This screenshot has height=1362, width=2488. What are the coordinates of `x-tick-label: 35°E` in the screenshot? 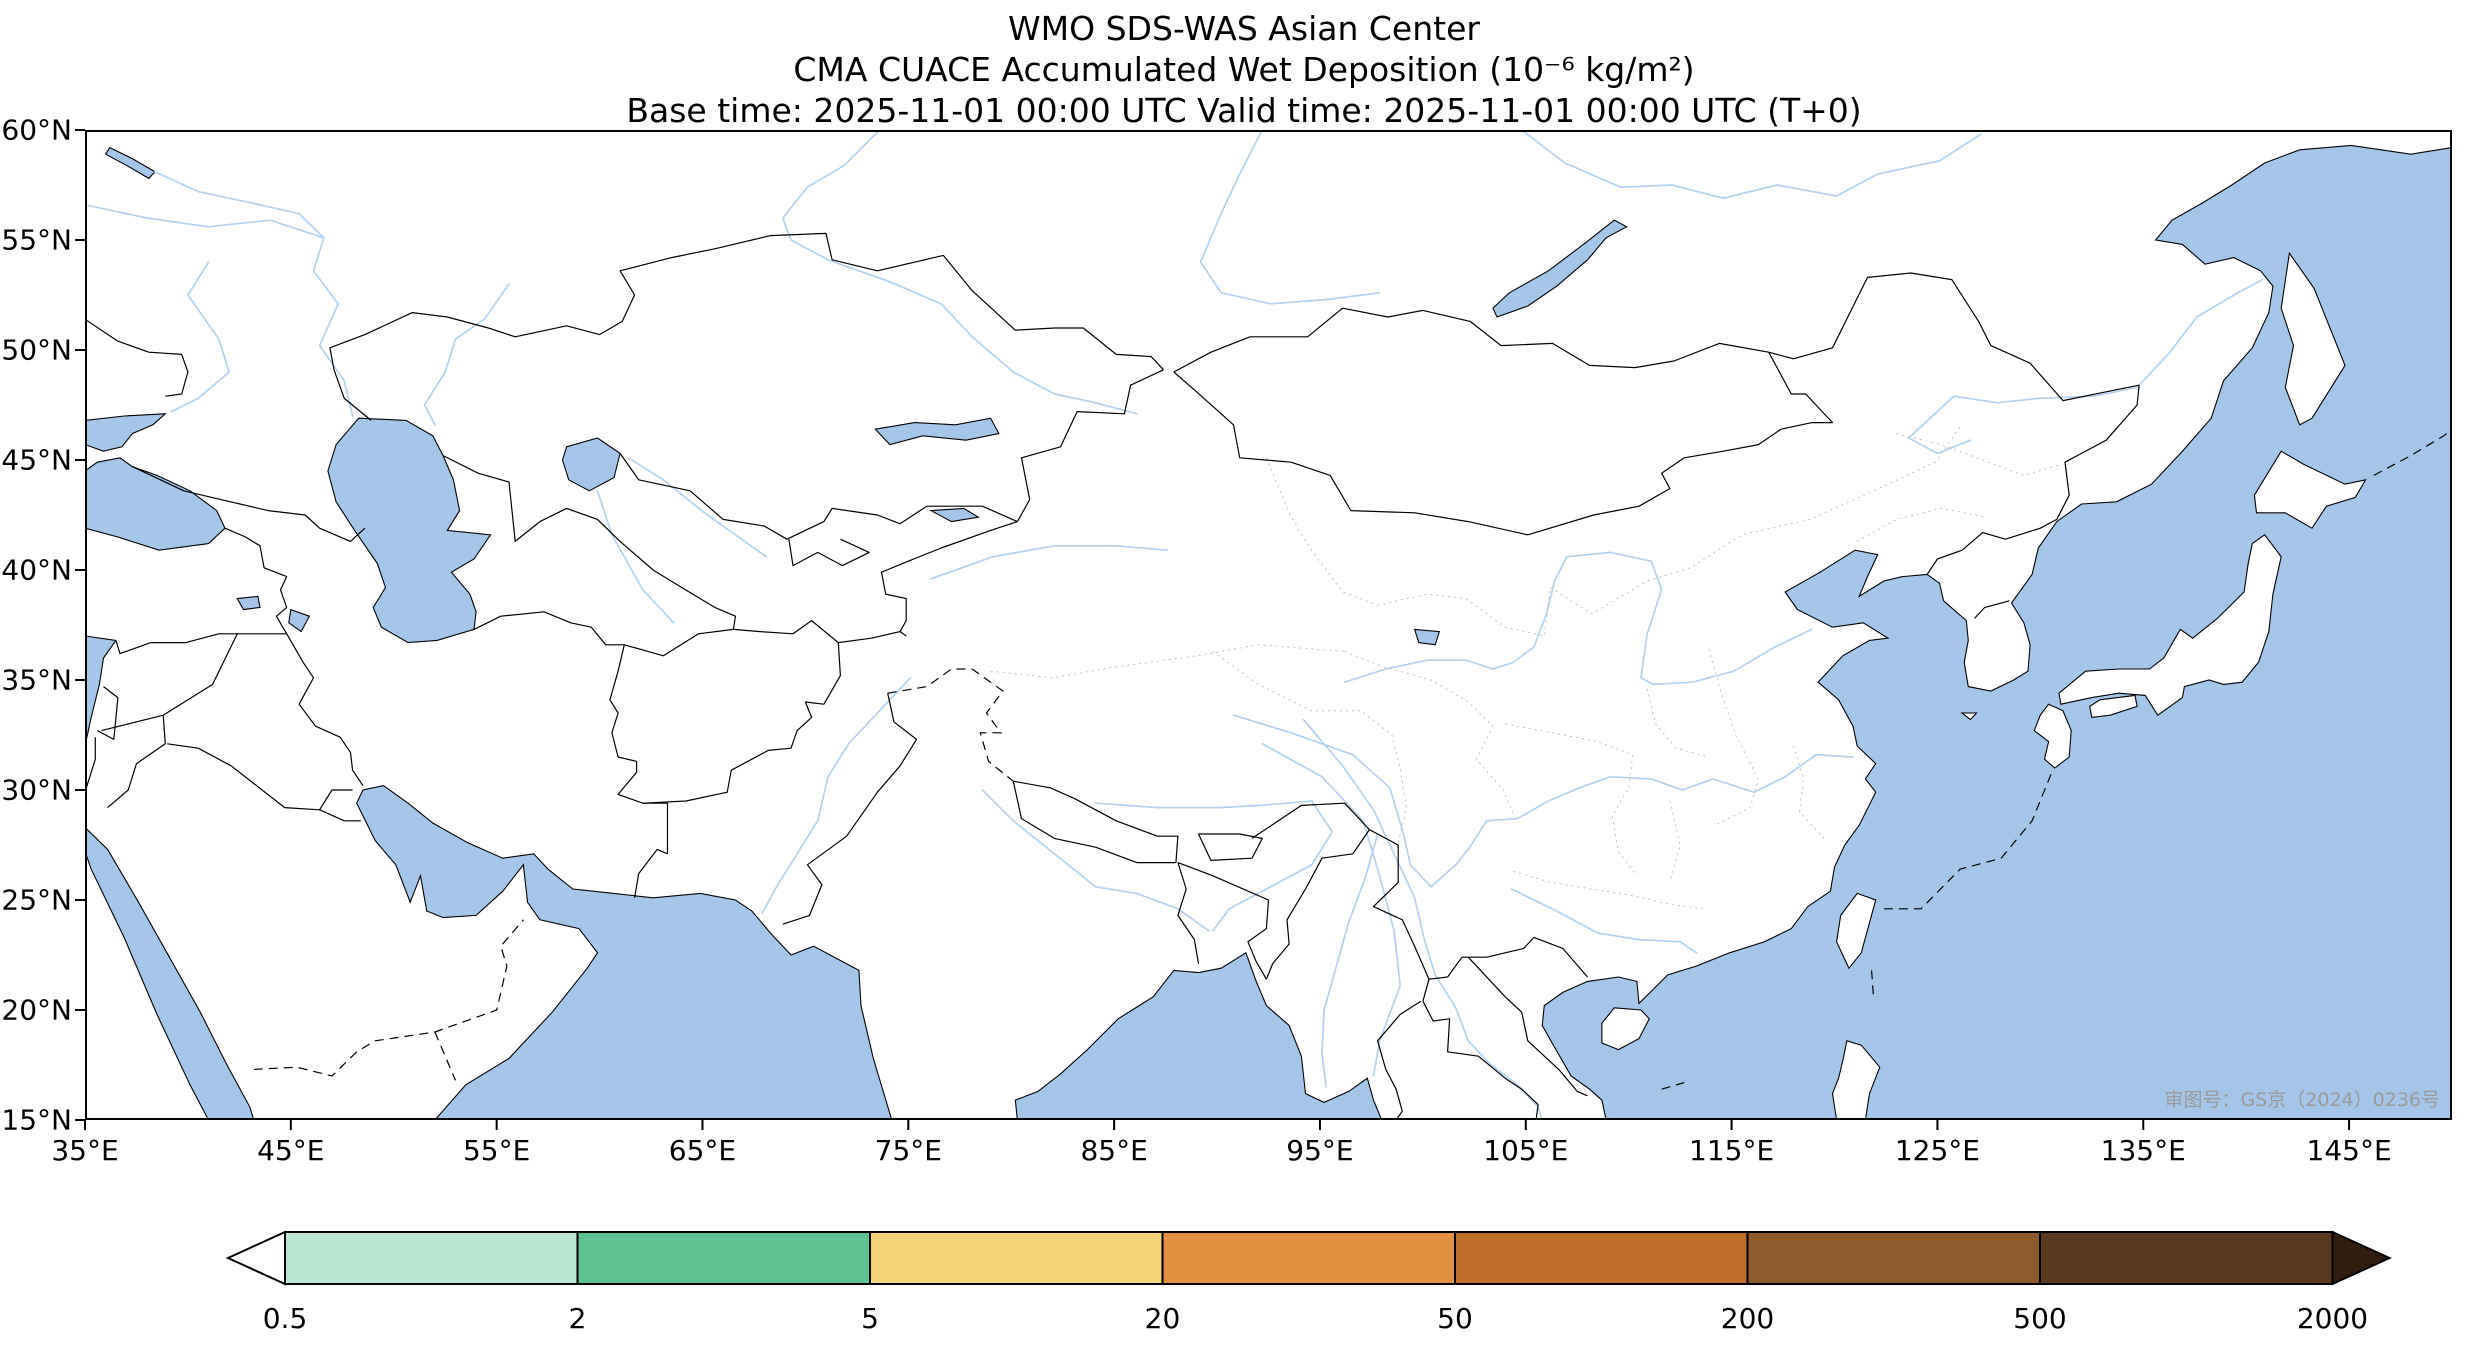 It's located at (85, 1150).